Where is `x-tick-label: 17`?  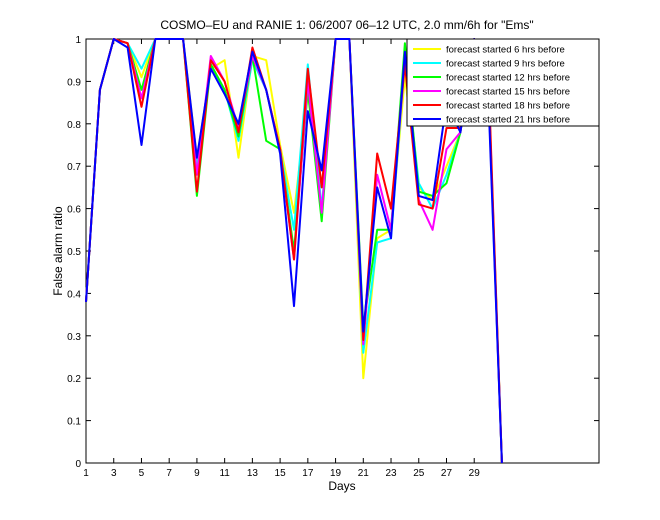
x-tick-label: 17 is located at coordinates (308, 473).